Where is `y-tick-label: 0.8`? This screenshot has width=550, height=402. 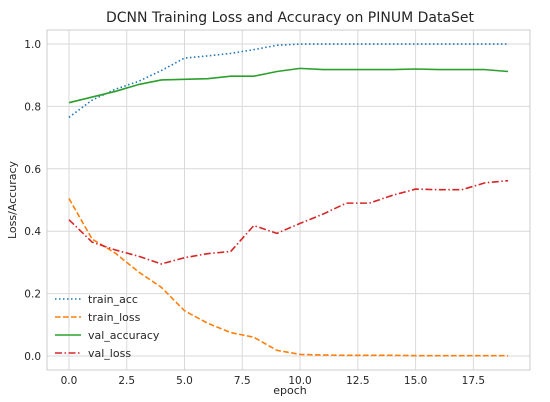
y-tick-label: 0.8 is located at coordinates (32, 107).